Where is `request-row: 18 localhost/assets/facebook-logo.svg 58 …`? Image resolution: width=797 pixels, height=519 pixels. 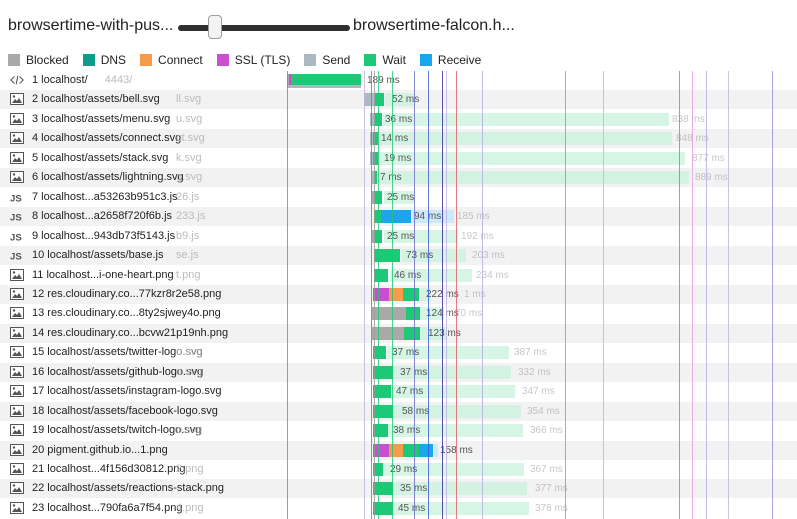 request-row: 18 localhost/assets/facebook-logo.svg 58 … is located at coordinates (398, 411).